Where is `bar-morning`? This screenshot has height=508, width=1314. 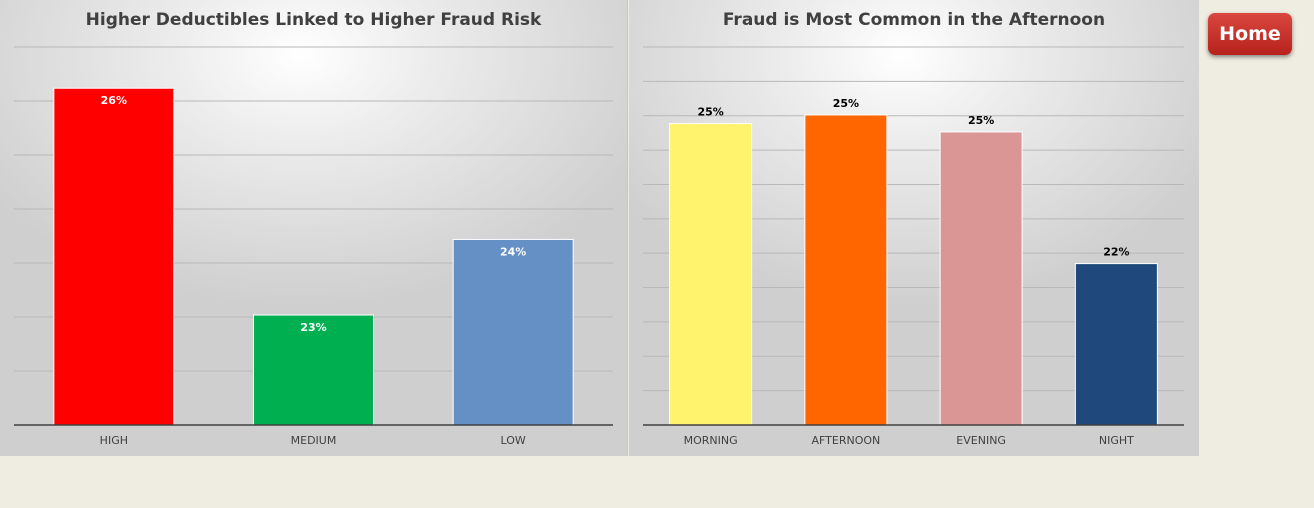
bar-morning is located at coordinates (711, 274).